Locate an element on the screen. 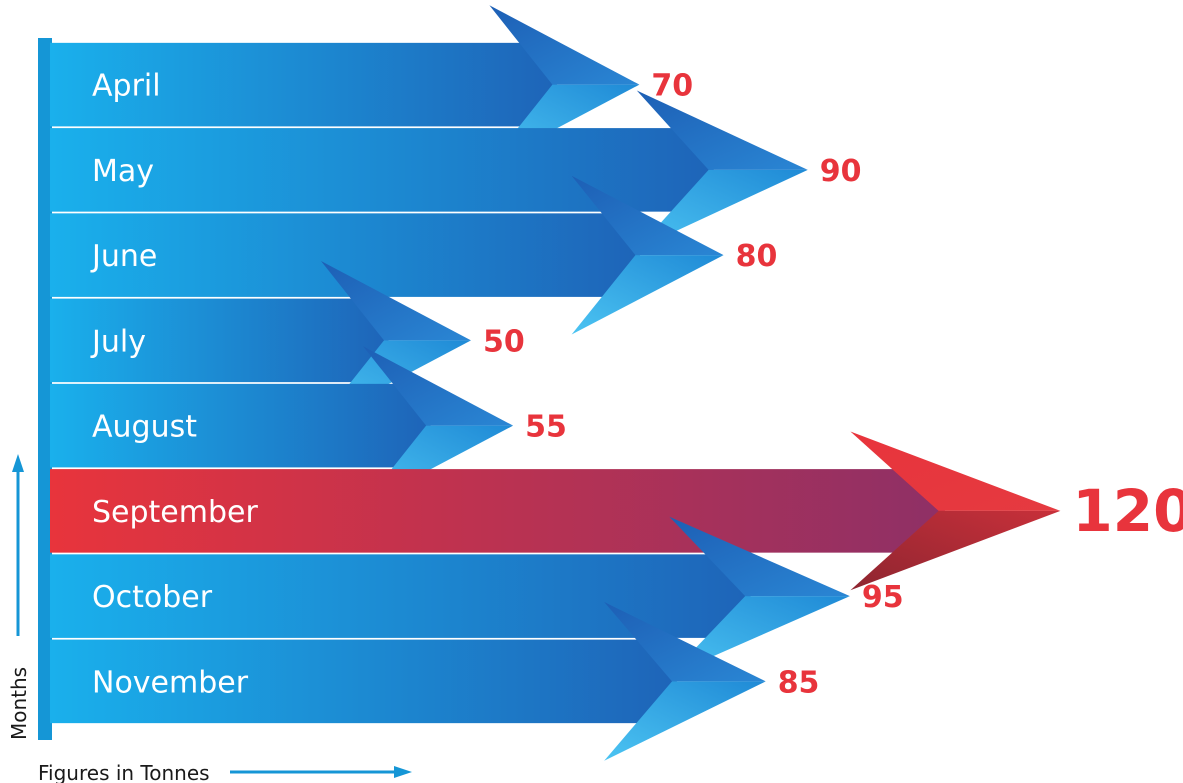  arrowhead-top-may is located at coordinates (722, 130).